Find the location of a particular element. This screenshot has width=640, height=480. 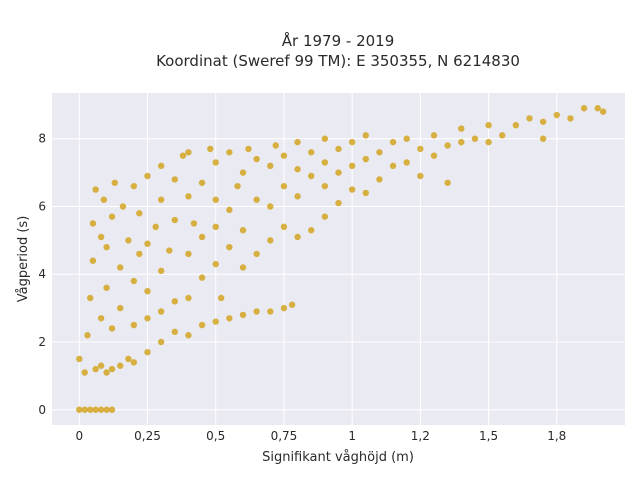

y-tick-label: 2 is located at coordinates (42, 342).